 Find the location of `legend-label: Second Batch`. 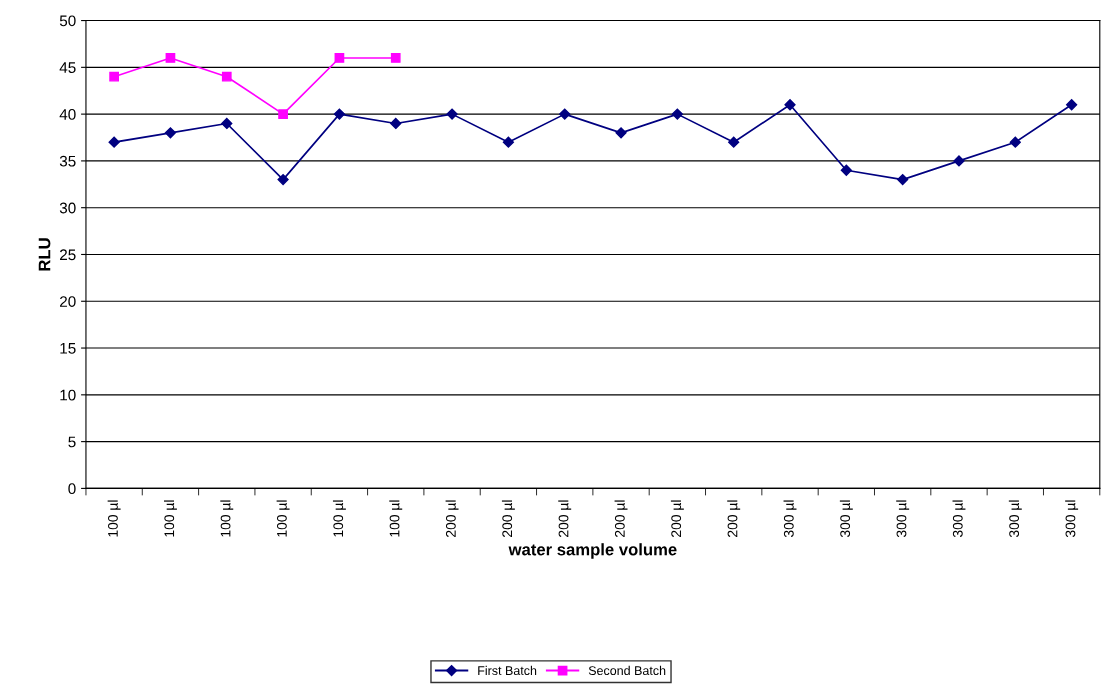

legend-label: Second Batch is located at coordinates (627, 670).